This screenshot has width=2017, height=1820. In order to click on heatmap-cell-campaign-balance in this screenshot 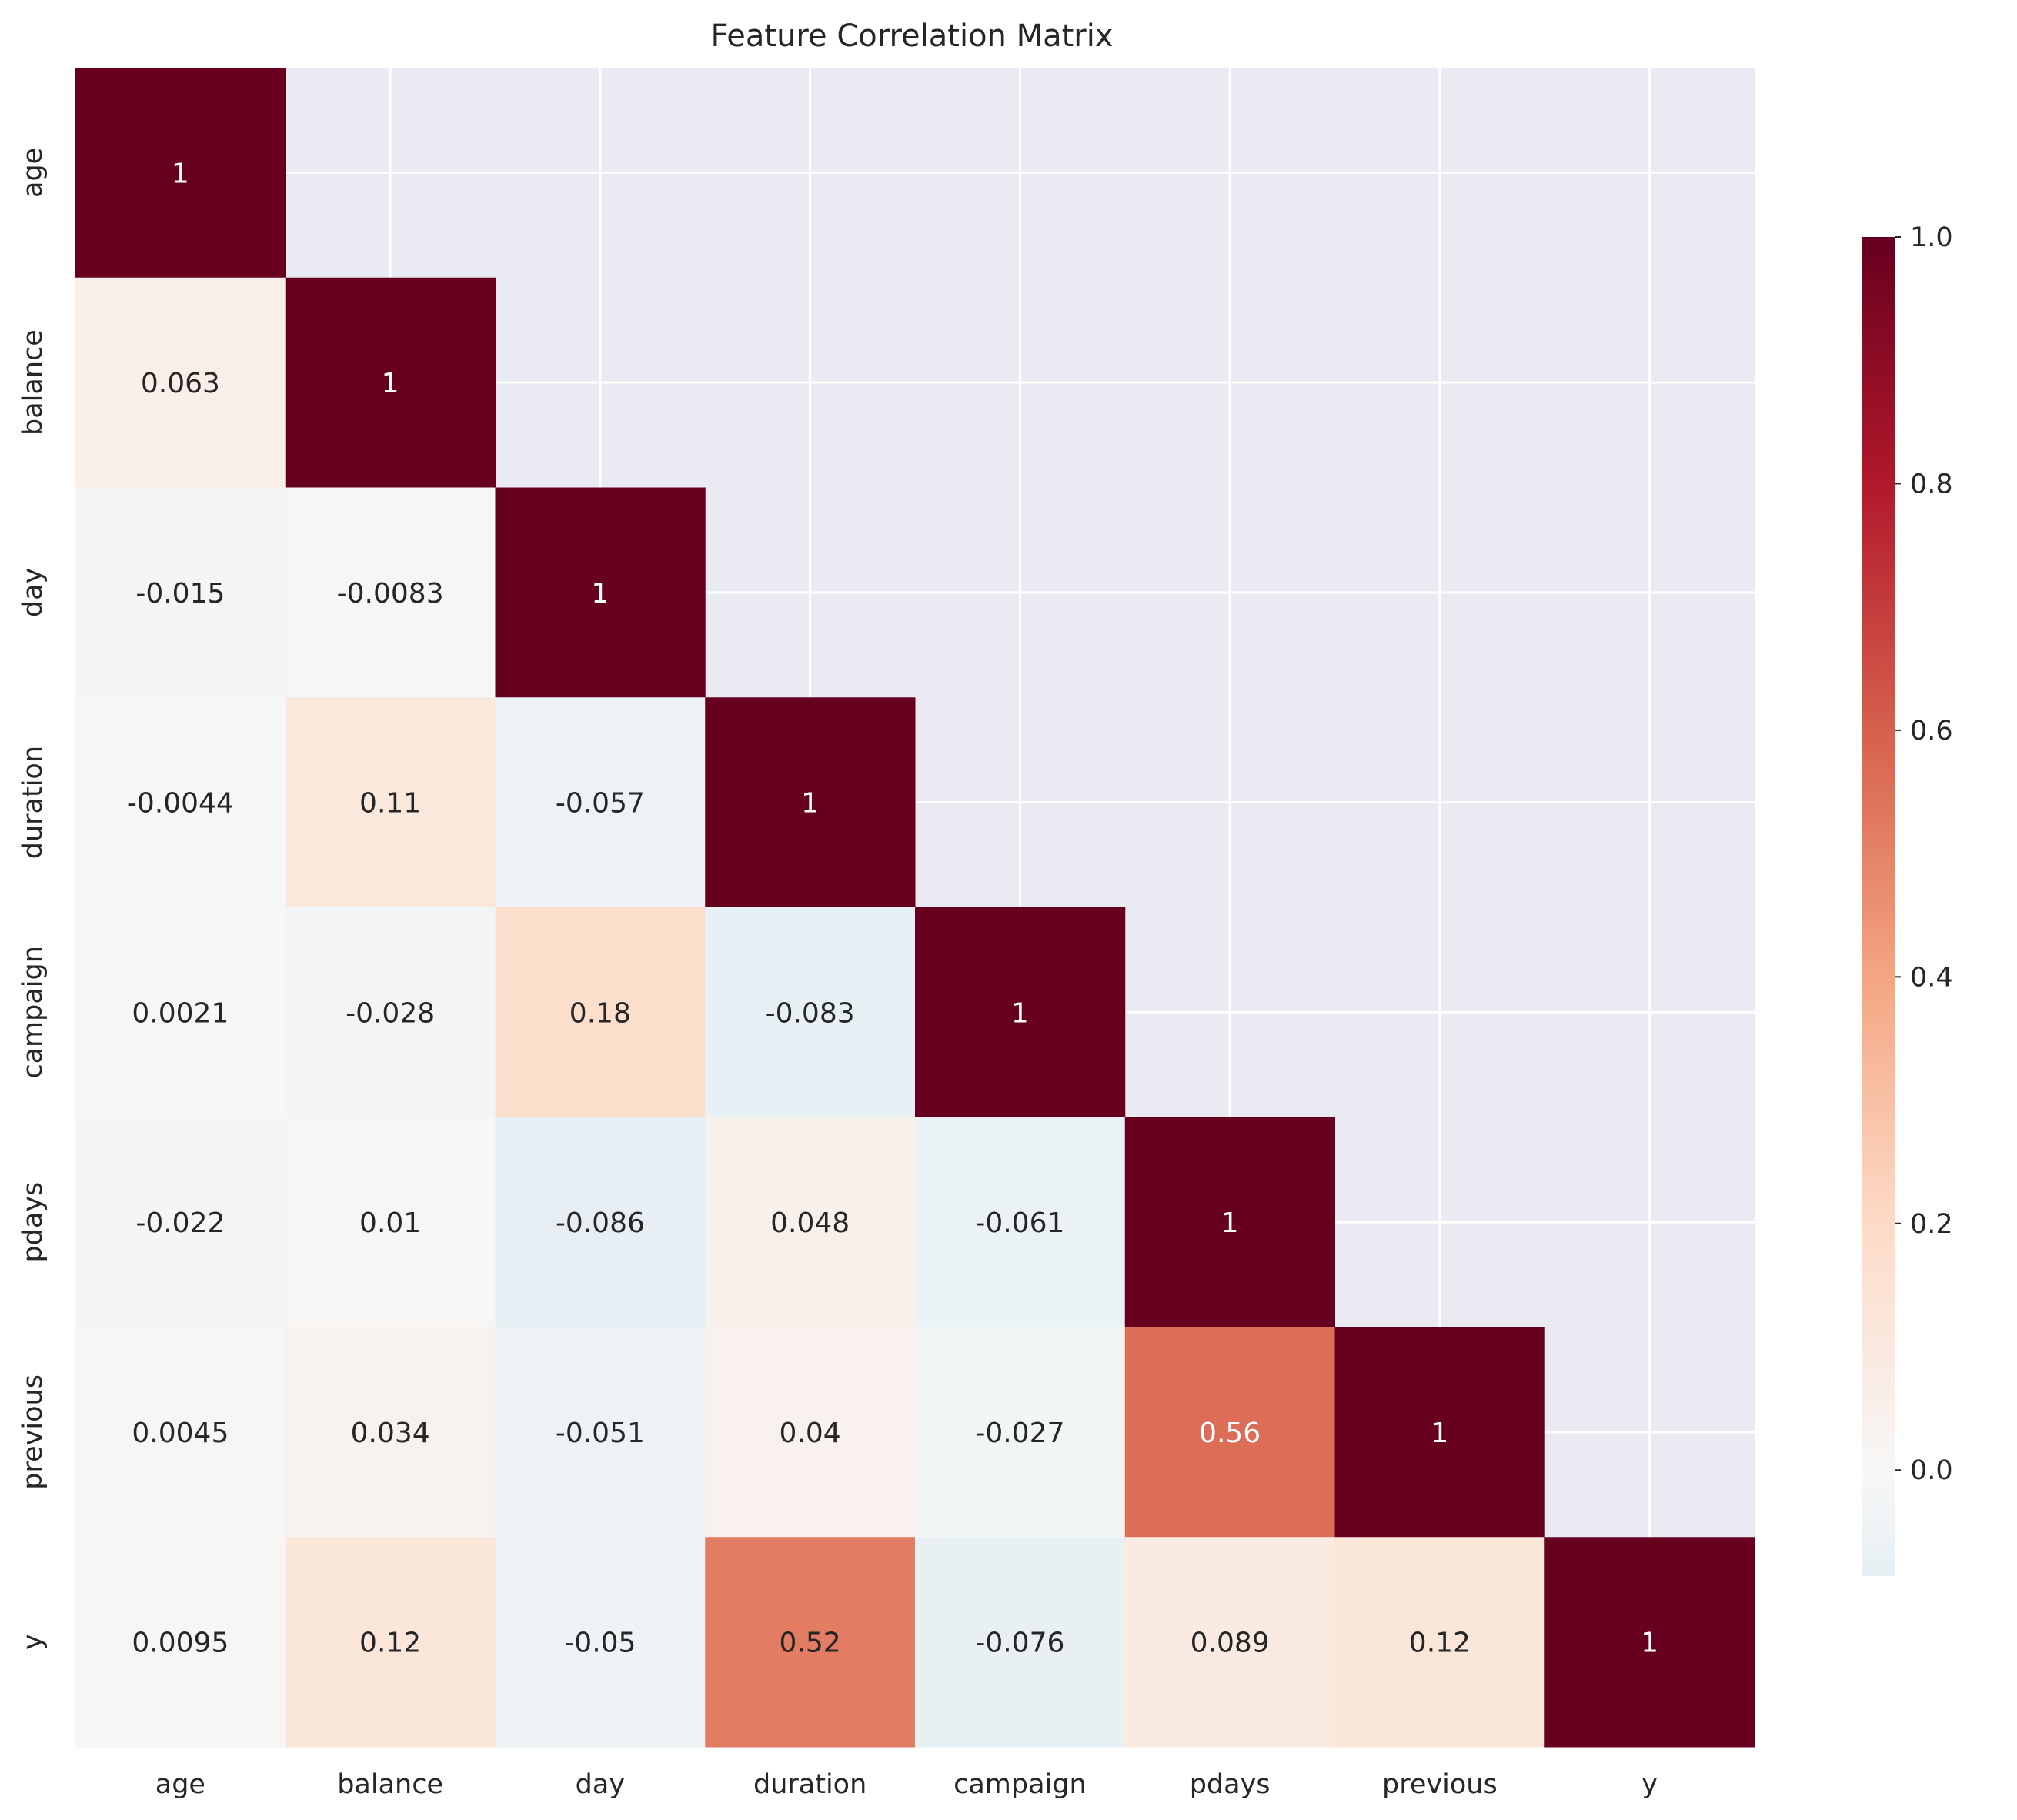, I will do `click(390, 1013)`.